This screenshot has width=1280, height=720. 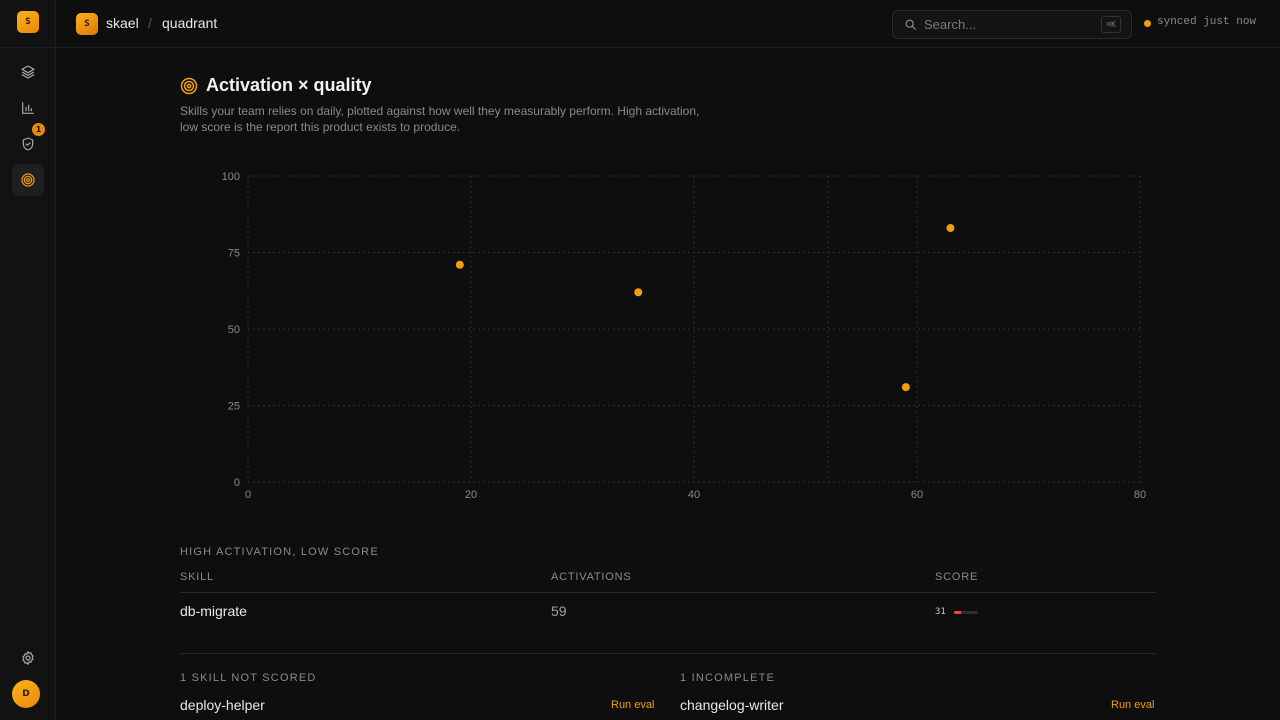 I want to click on breadcrumb-org: skael, so click(x=122, y=23).